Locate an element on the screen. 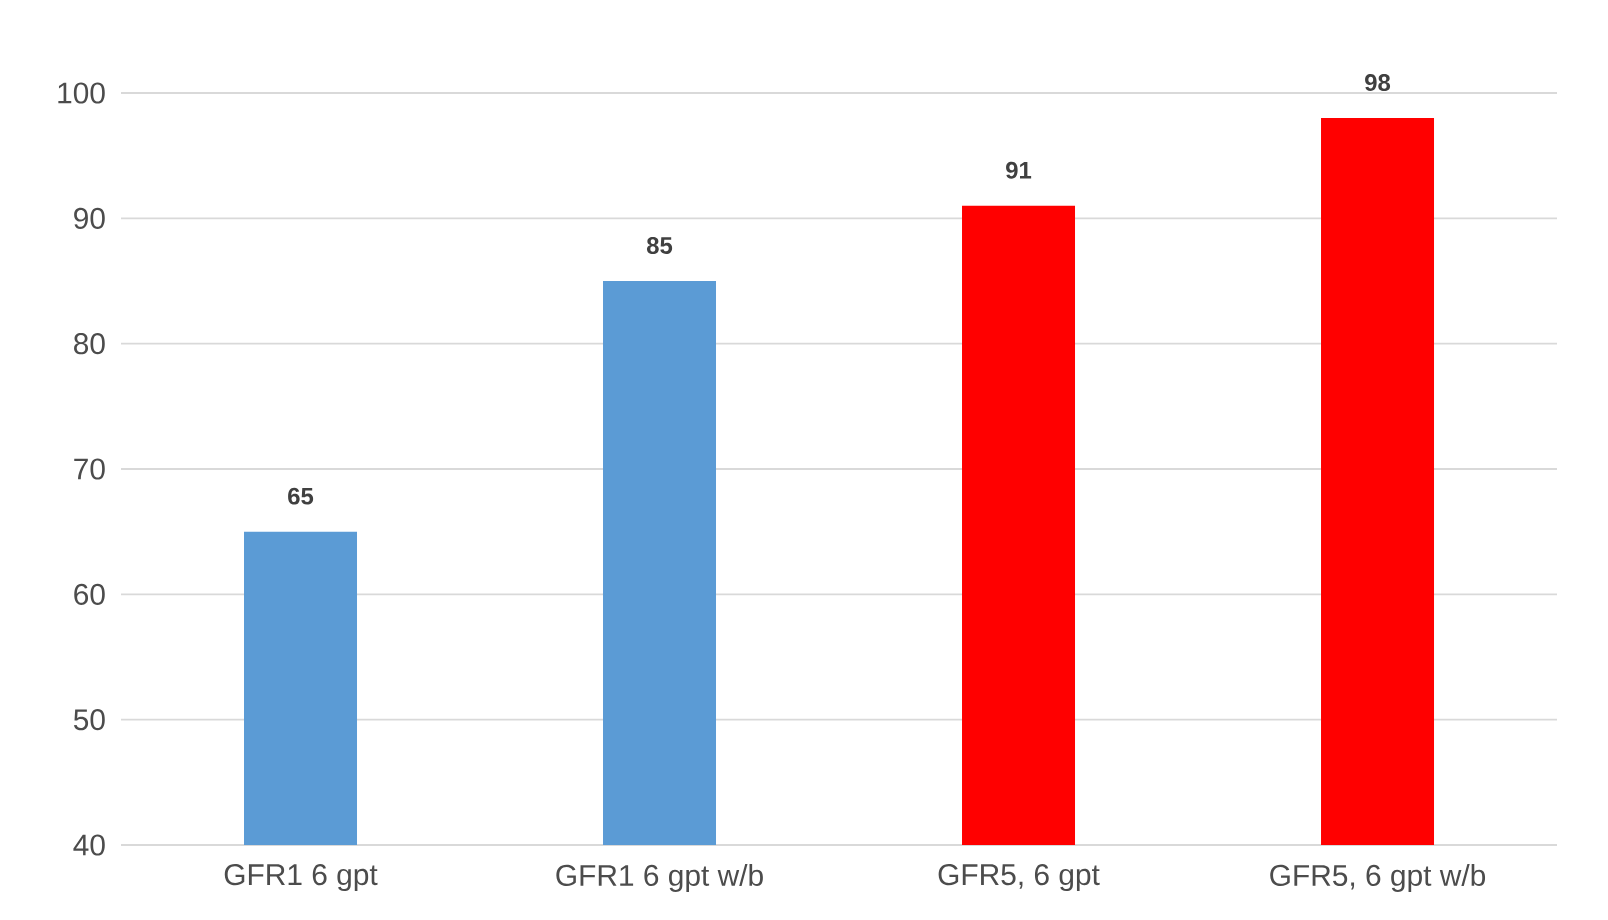 Image resolution: width=1608 pixels, height=920 pixels. y-tick-label: 60 is located at coordinates (89, 594).